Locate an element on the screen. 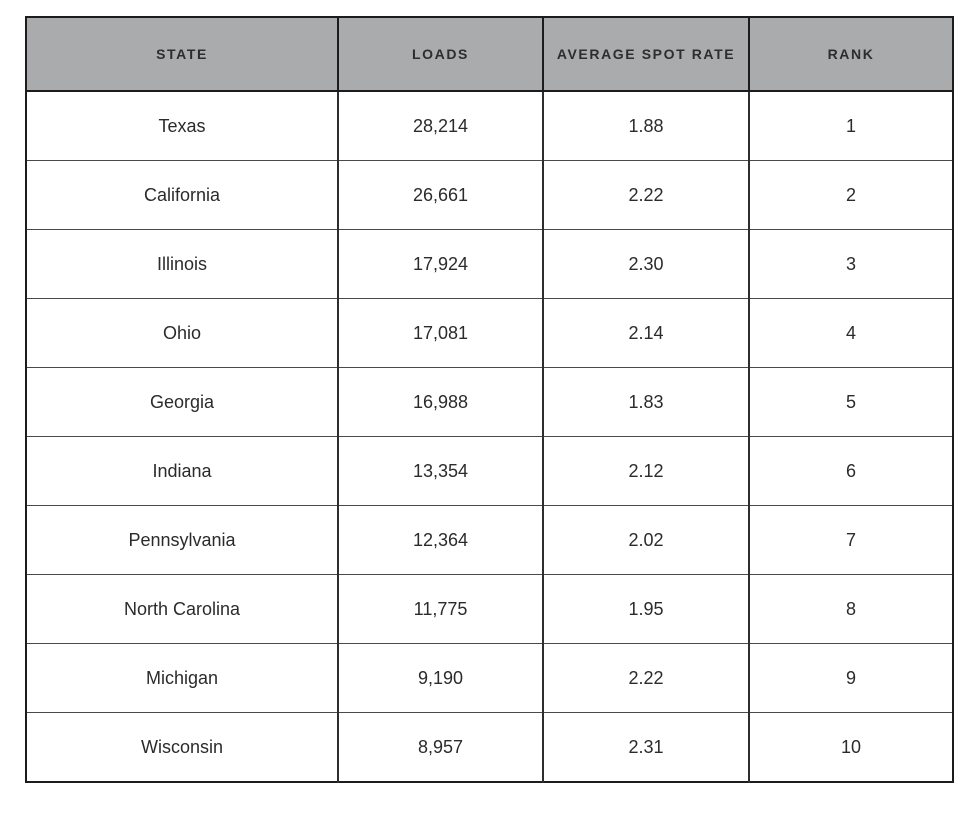 The image size is (980, 813). cell-rank: 9 is located at coordinates (850, 678).